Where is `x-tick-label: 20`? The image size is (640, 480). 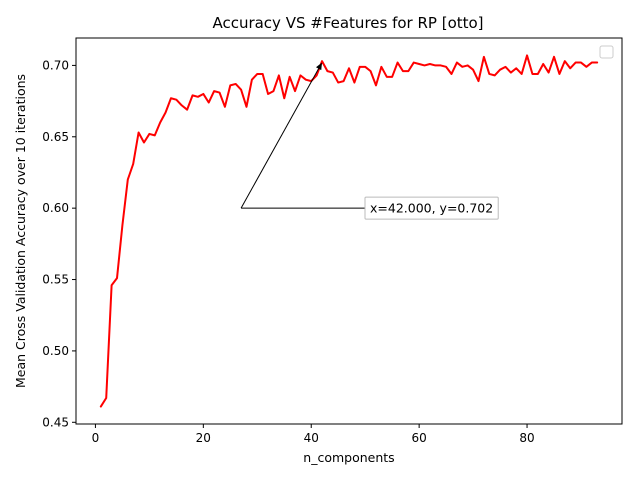 x-tick-label: 20 is located at coordinates (203, 438).